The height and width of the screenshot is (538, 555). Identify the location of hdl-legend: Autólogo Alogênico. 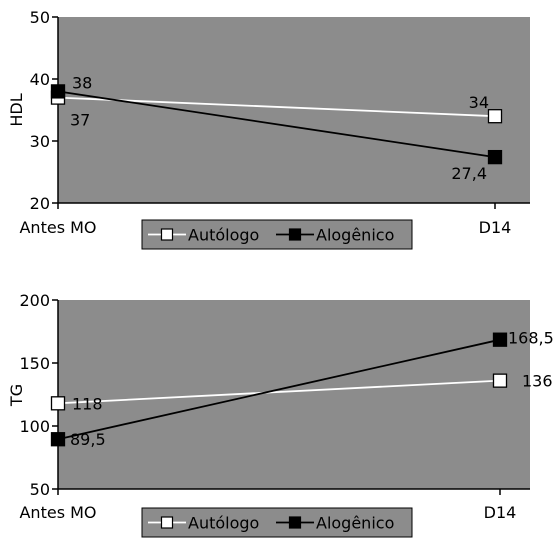
(277, 234).